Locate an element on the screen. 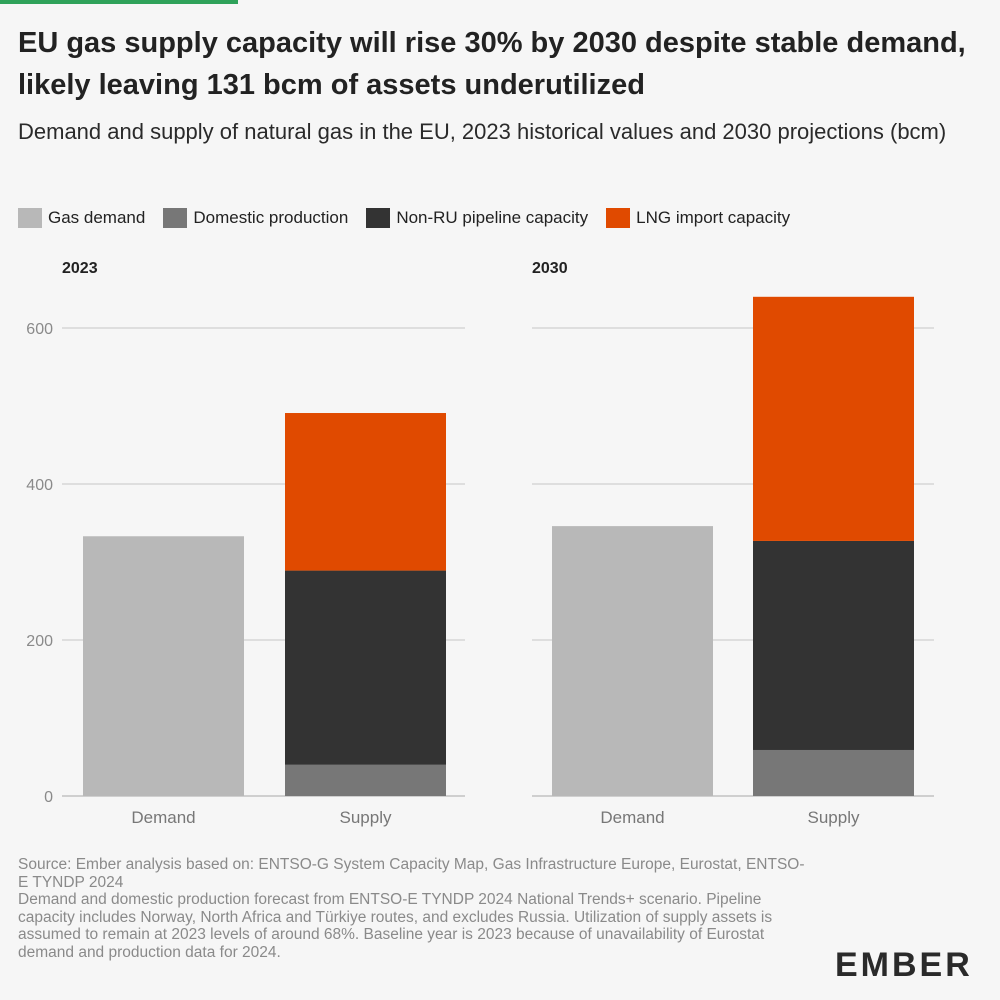  legend-label: Non-RU pipeline capacity is located at coordinates (492, 217).